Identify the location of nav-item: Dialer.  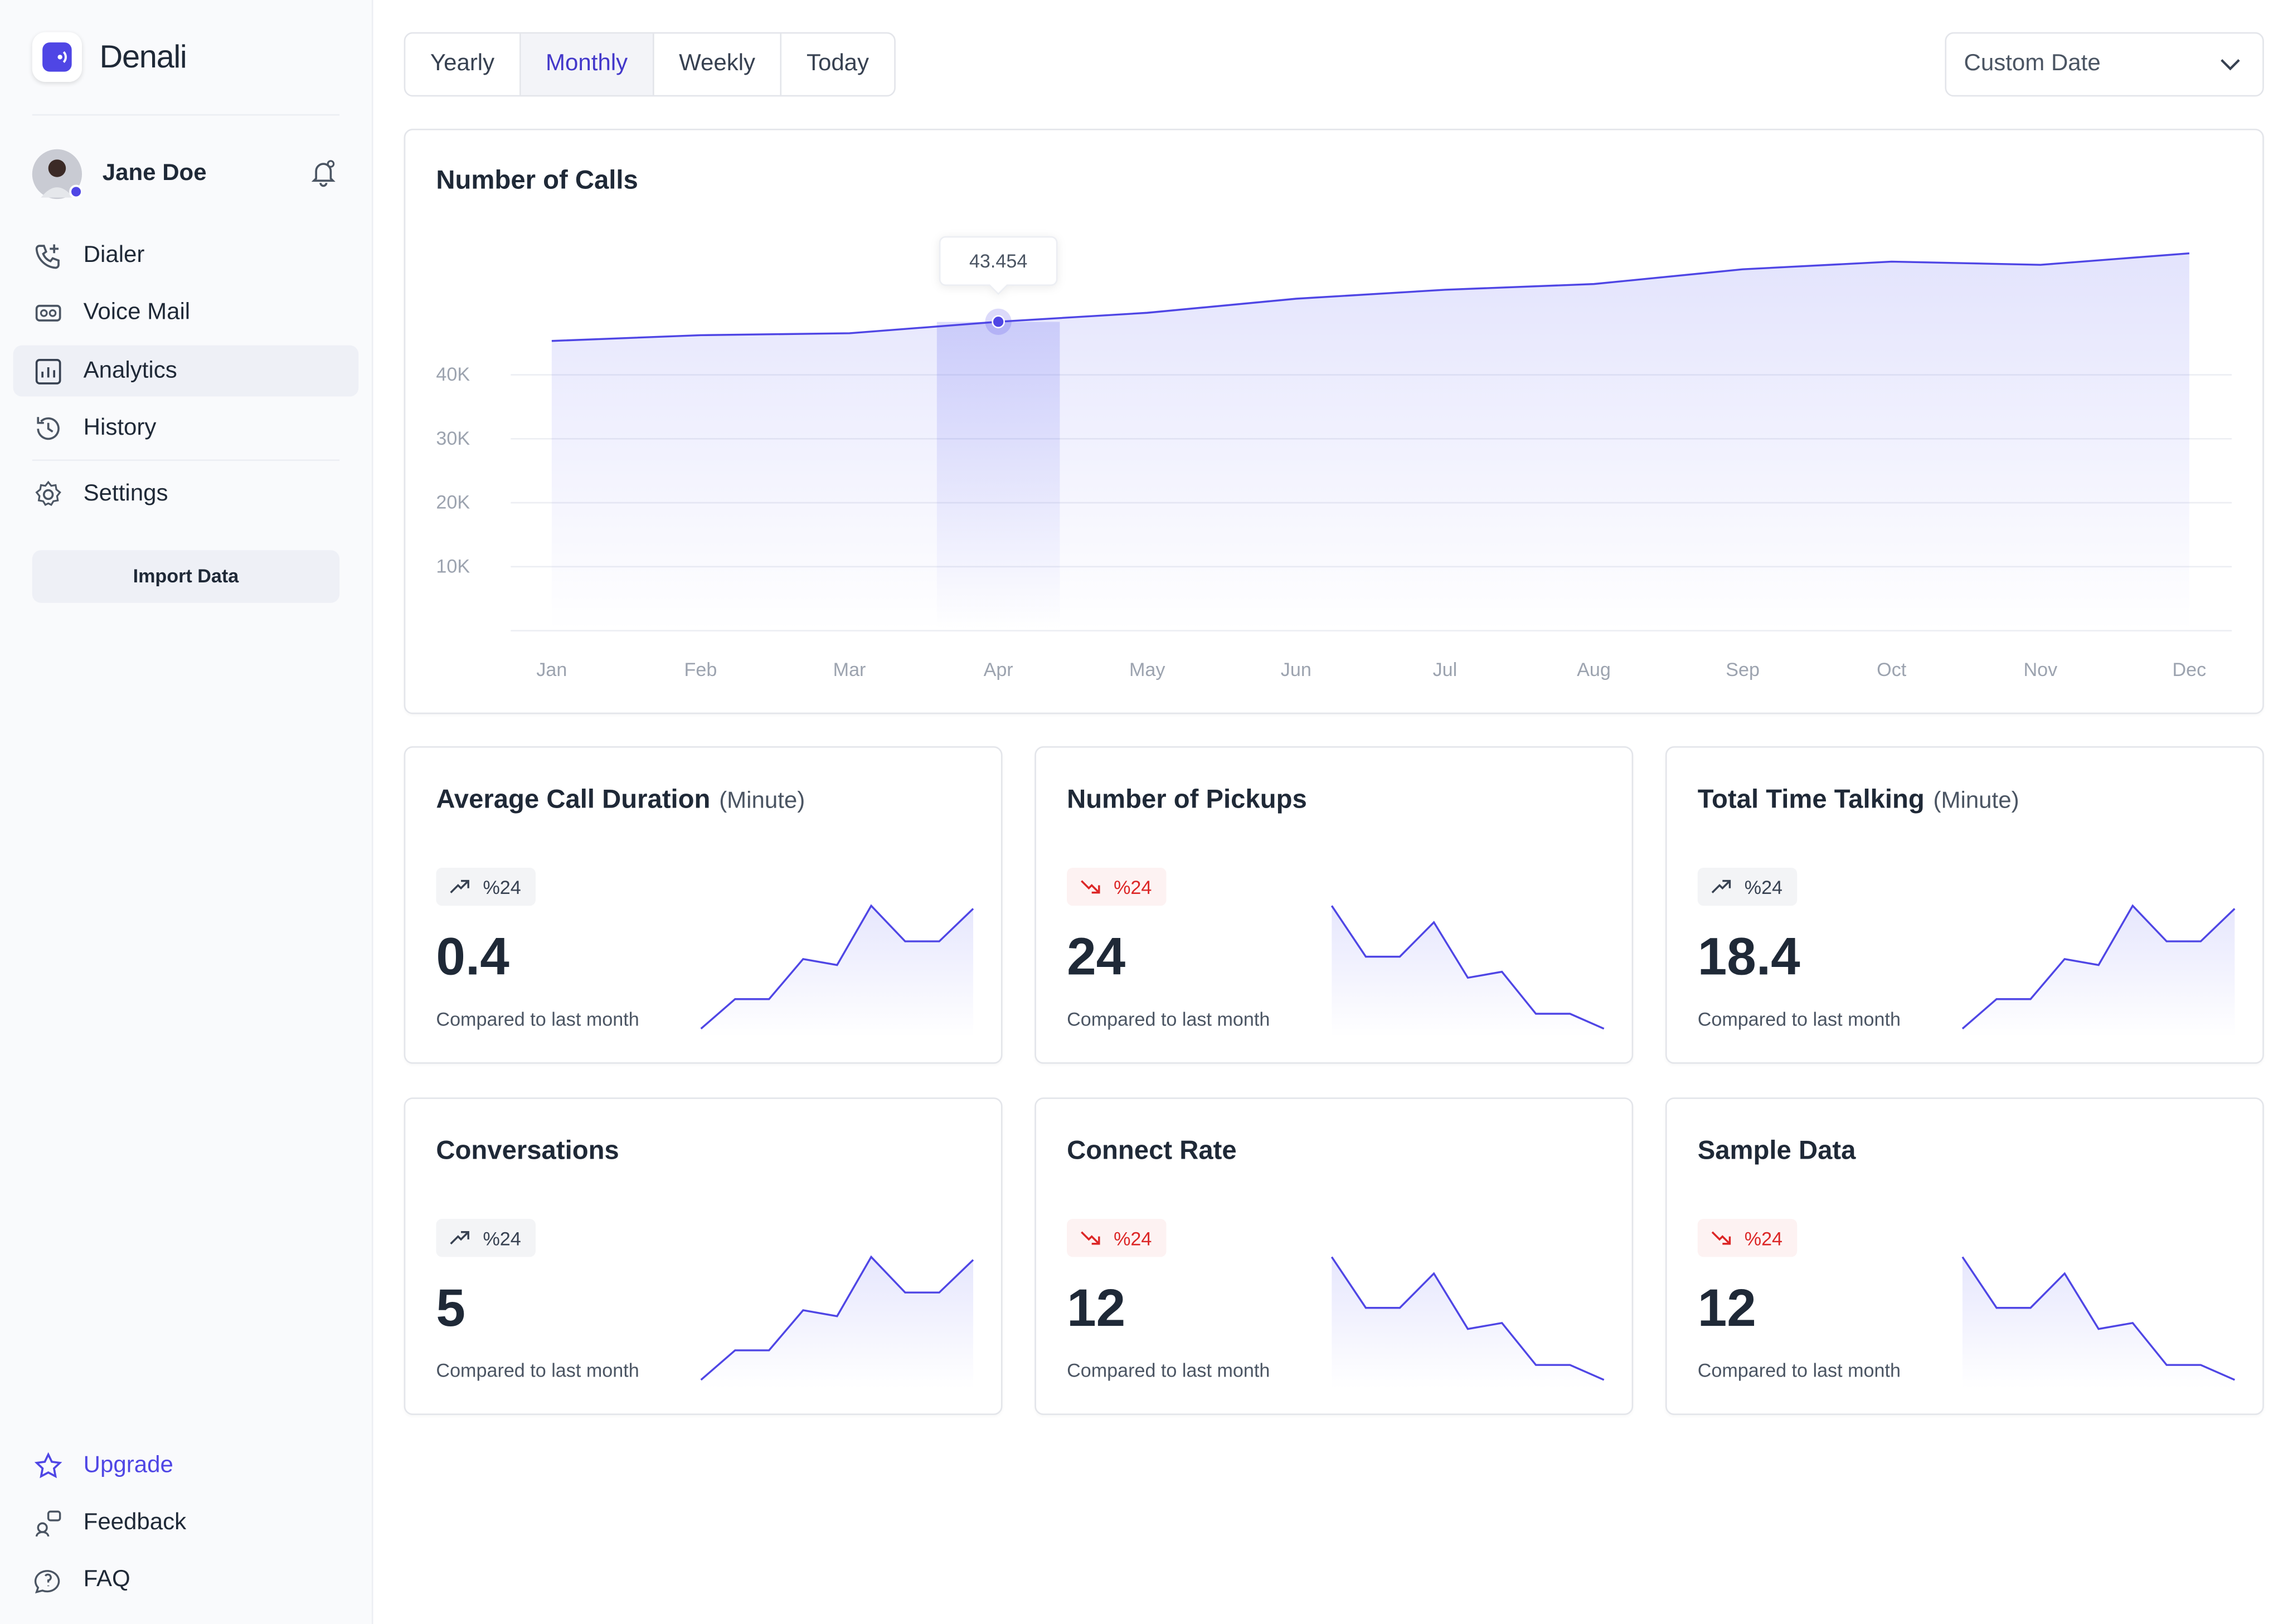
(186, 256).